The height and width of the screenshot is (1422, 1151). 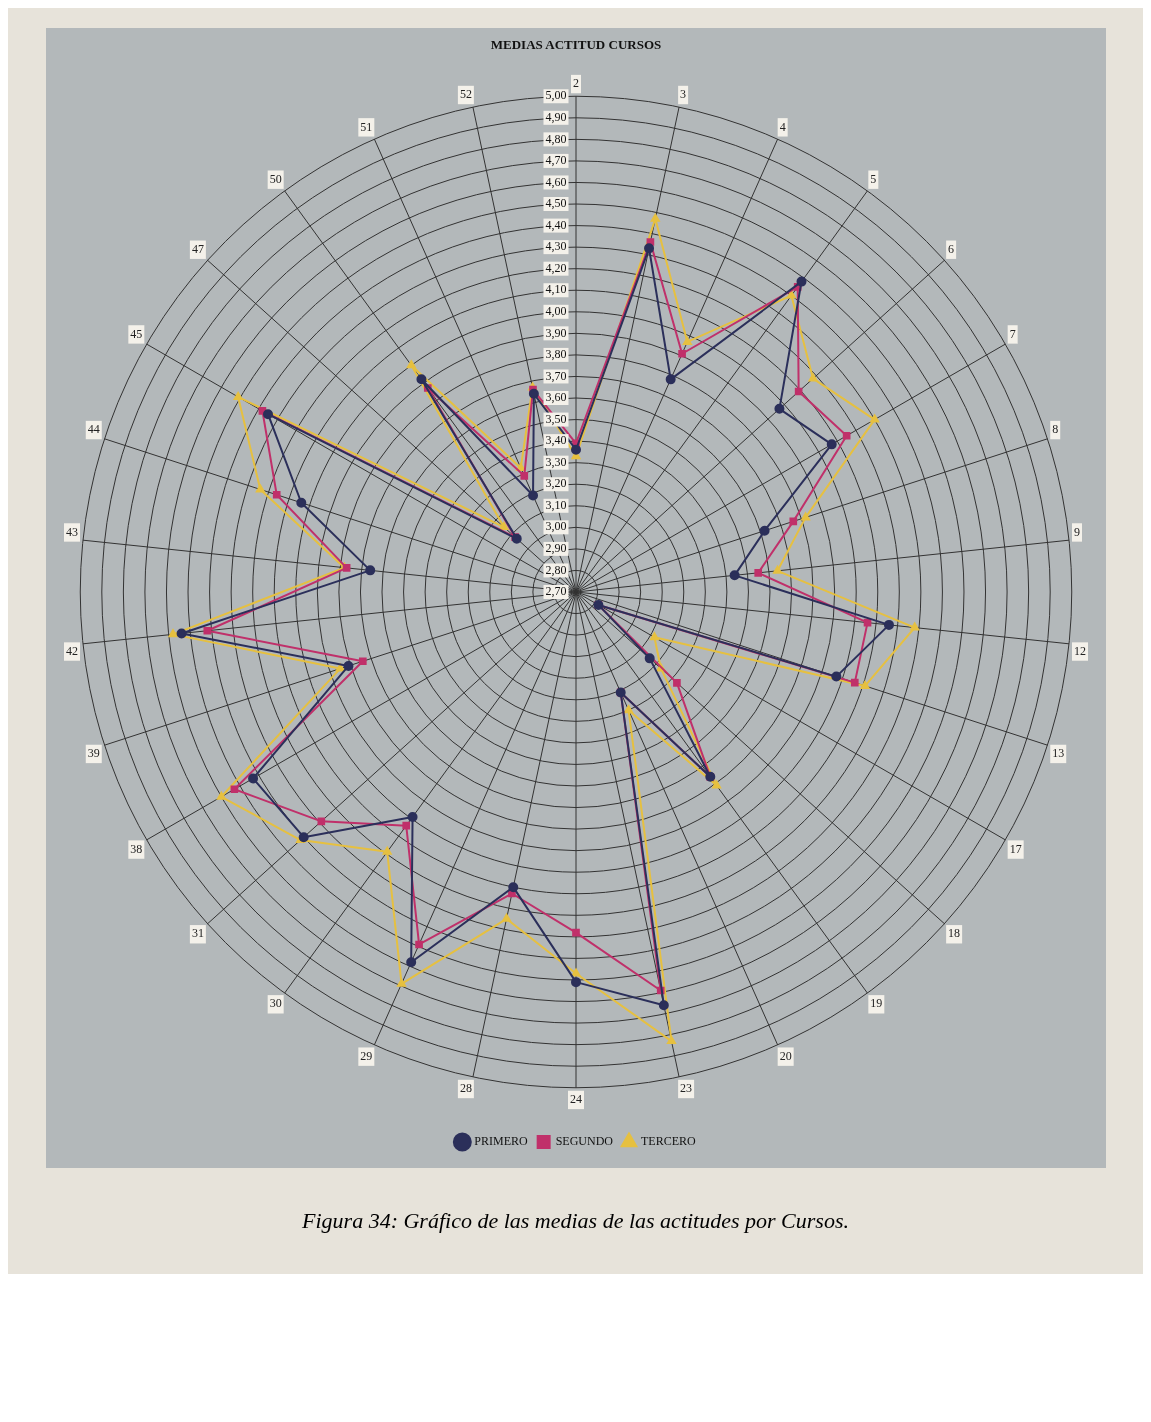 I want to click on spoke-label: 24, so click(x=575, y=1099).